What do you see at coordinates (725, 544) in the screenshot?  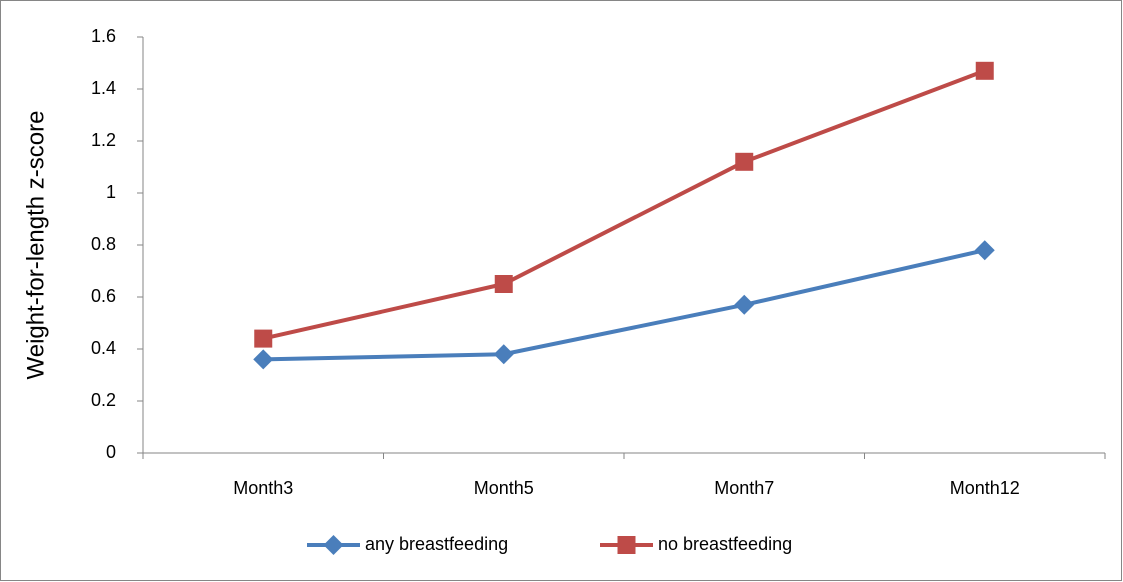 I see `legend-label: no breastfeeding` at bounding box center [725, 544].